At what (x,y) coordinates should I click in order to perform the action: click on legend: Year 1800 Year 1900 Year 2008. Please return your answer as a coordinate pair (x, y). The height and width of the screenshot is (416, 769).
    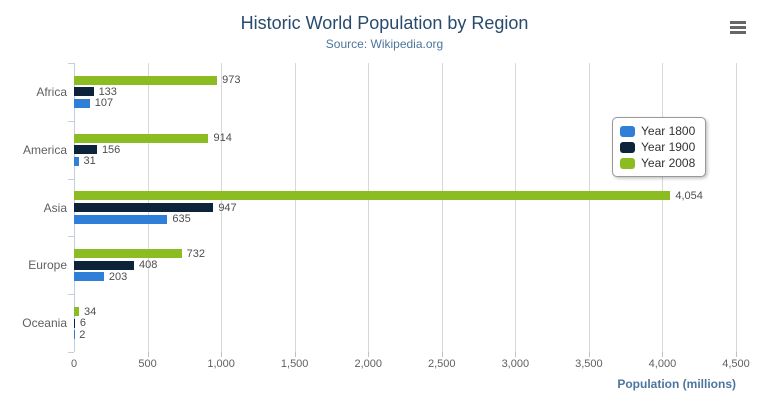
    Looking at the image, I should click on (659, 147).